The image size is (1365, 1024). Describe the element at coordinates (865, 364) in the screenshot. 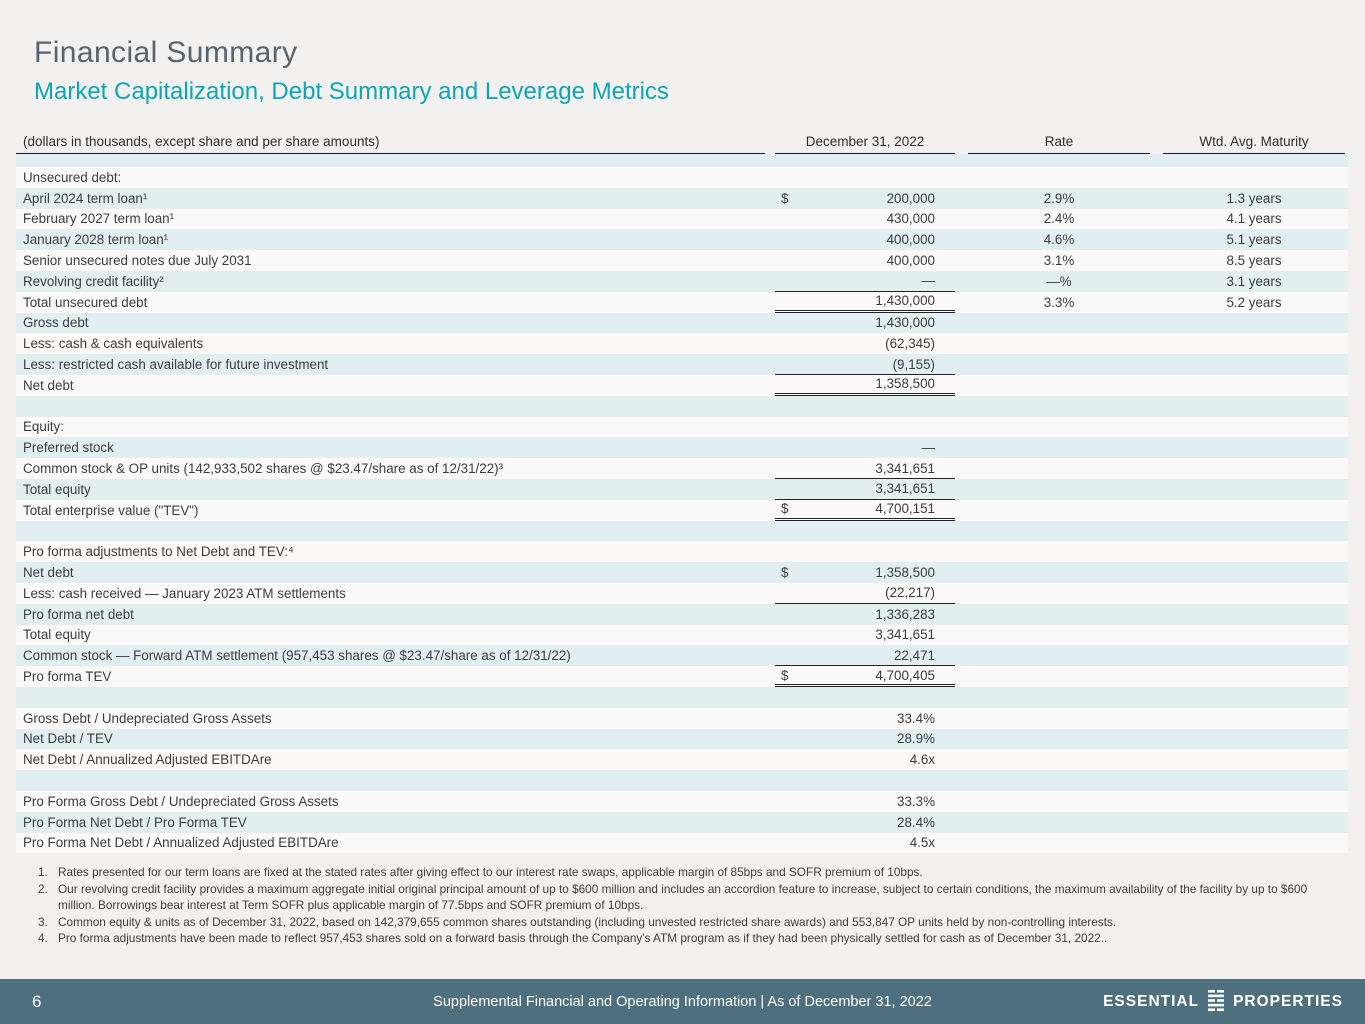

I see `value-cell: (9,155)` at that location.